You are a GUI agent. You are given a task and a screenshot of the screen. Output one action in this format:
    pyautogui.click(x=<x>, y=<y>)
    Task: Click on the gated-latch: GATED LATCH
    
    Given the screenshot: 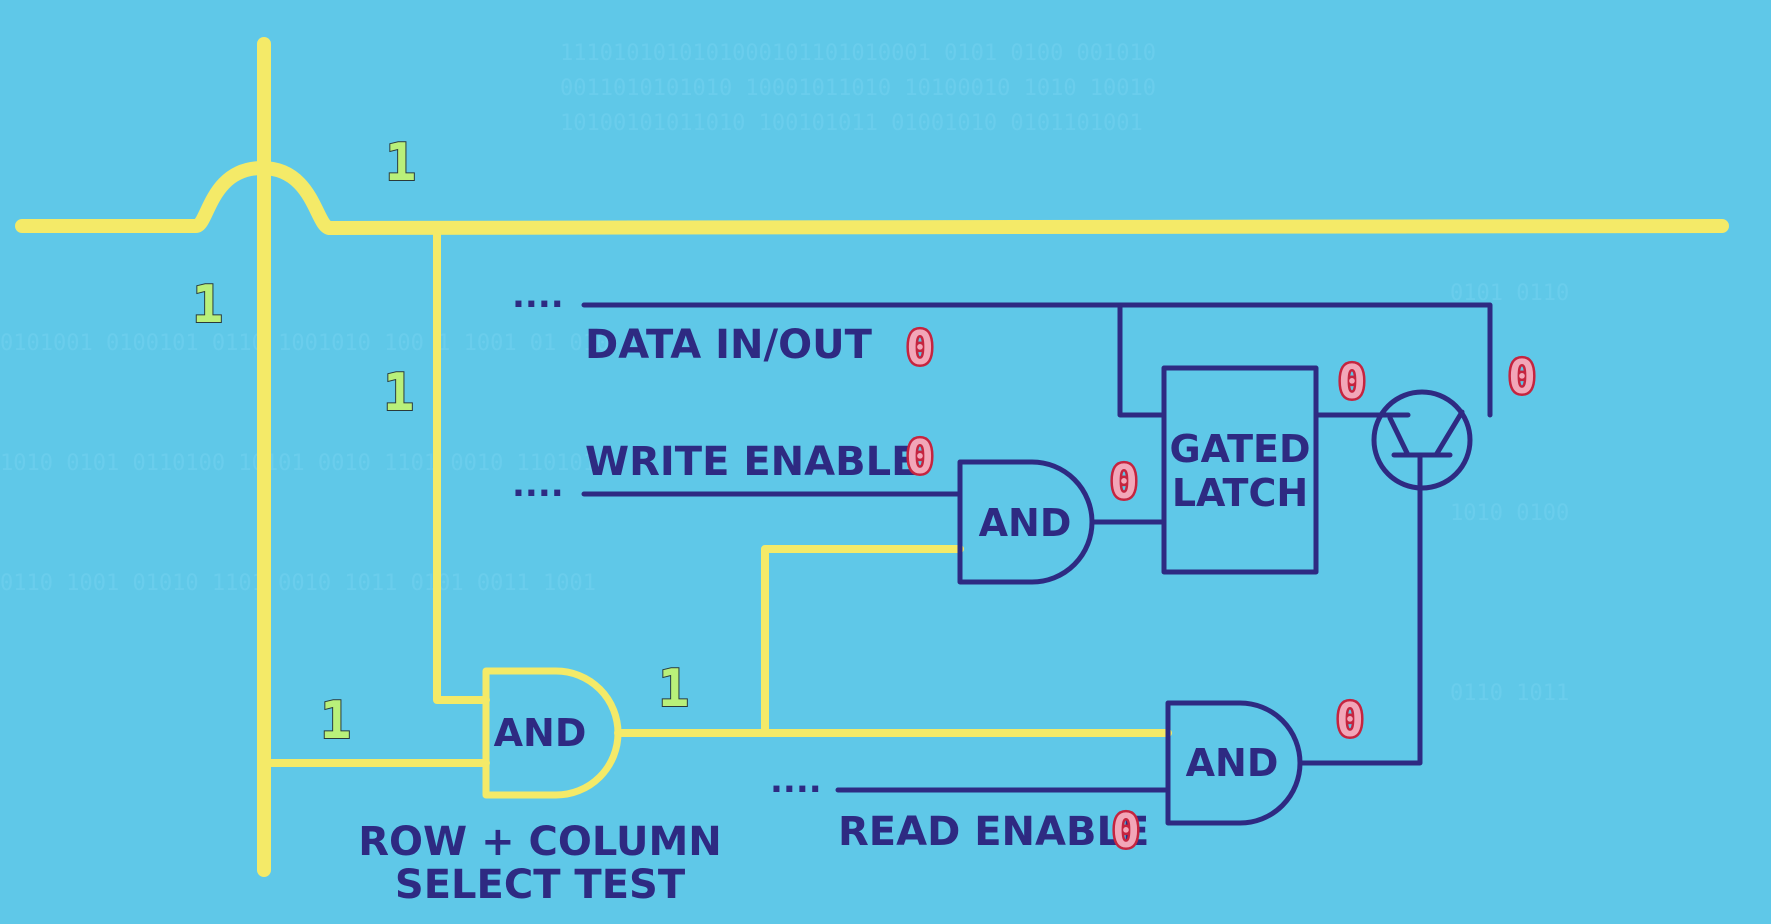 What is the action you would take?
    pyautogui.click(x=1240, y=470)
    